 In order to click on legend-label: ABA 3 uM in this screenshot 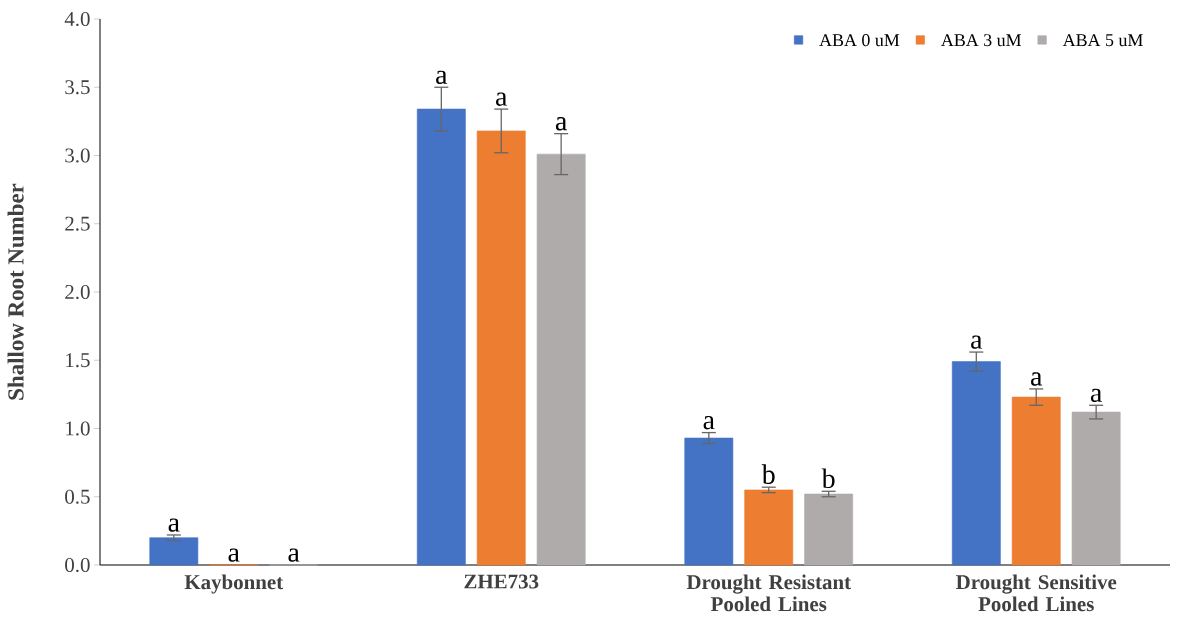, I will do `click(981, 40)`.